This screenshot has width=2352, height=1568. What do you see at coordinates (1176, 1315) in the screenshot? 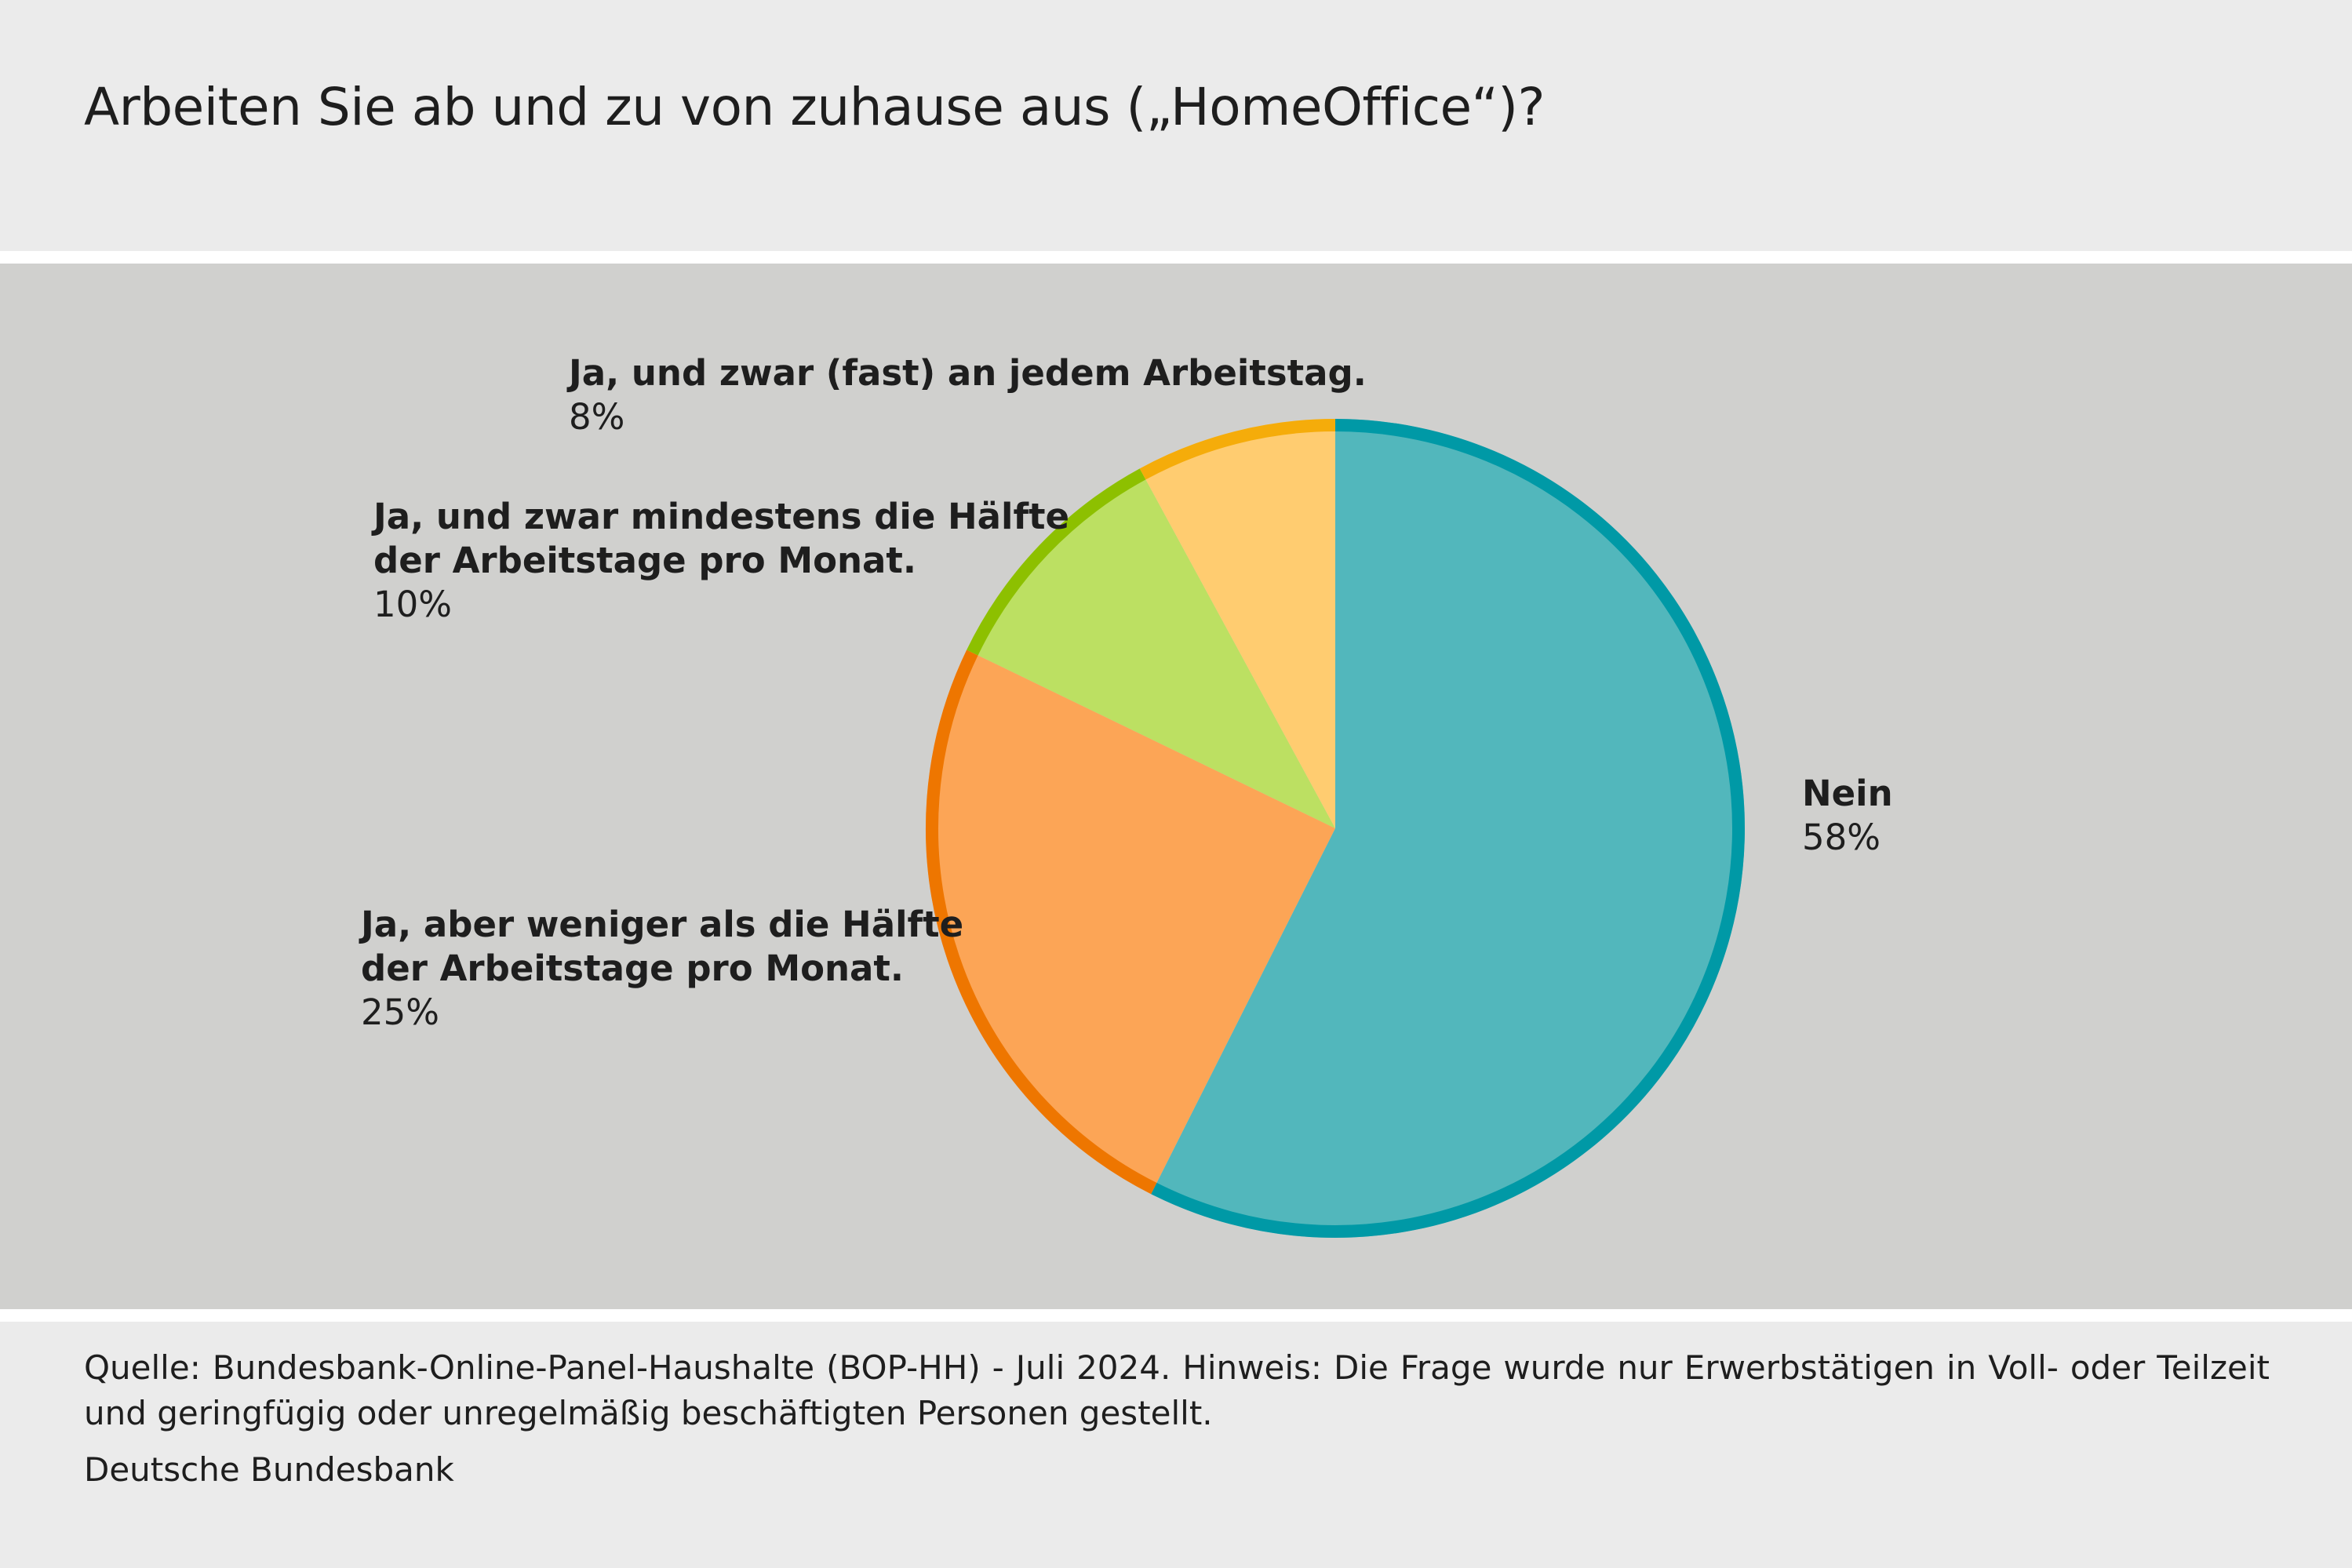
I see `separator-bottom` at bounding box center [1176, 1315].